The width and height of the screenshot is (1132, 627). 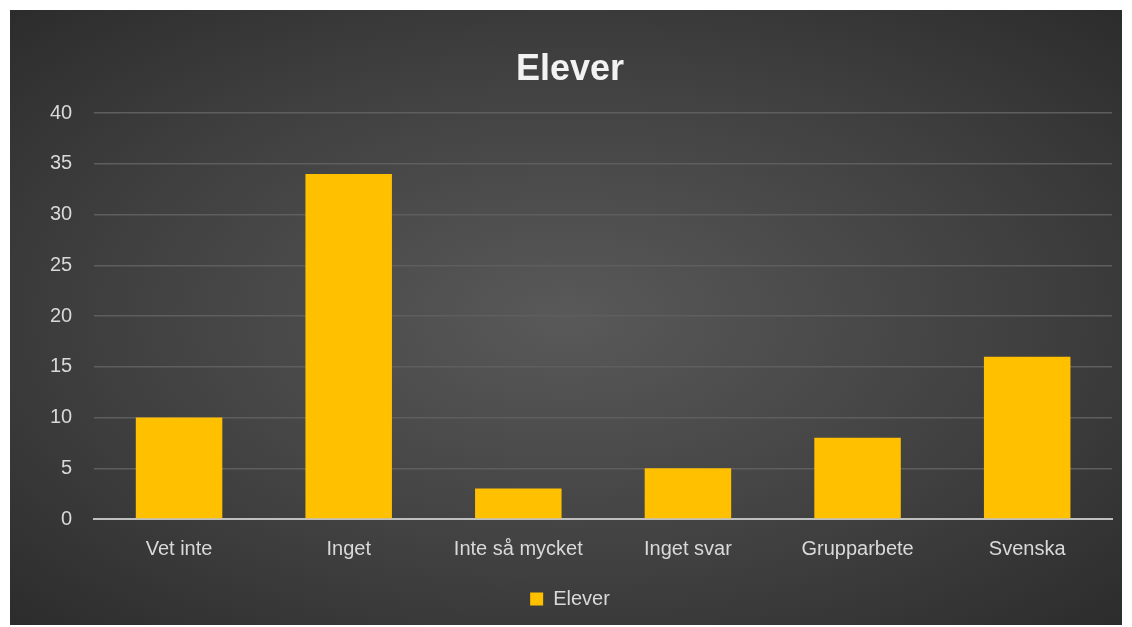 What do you see at coordinates (61, 111) in the screenshot?
I see `y-tick-label: 40` at bounding box center [61, 111].